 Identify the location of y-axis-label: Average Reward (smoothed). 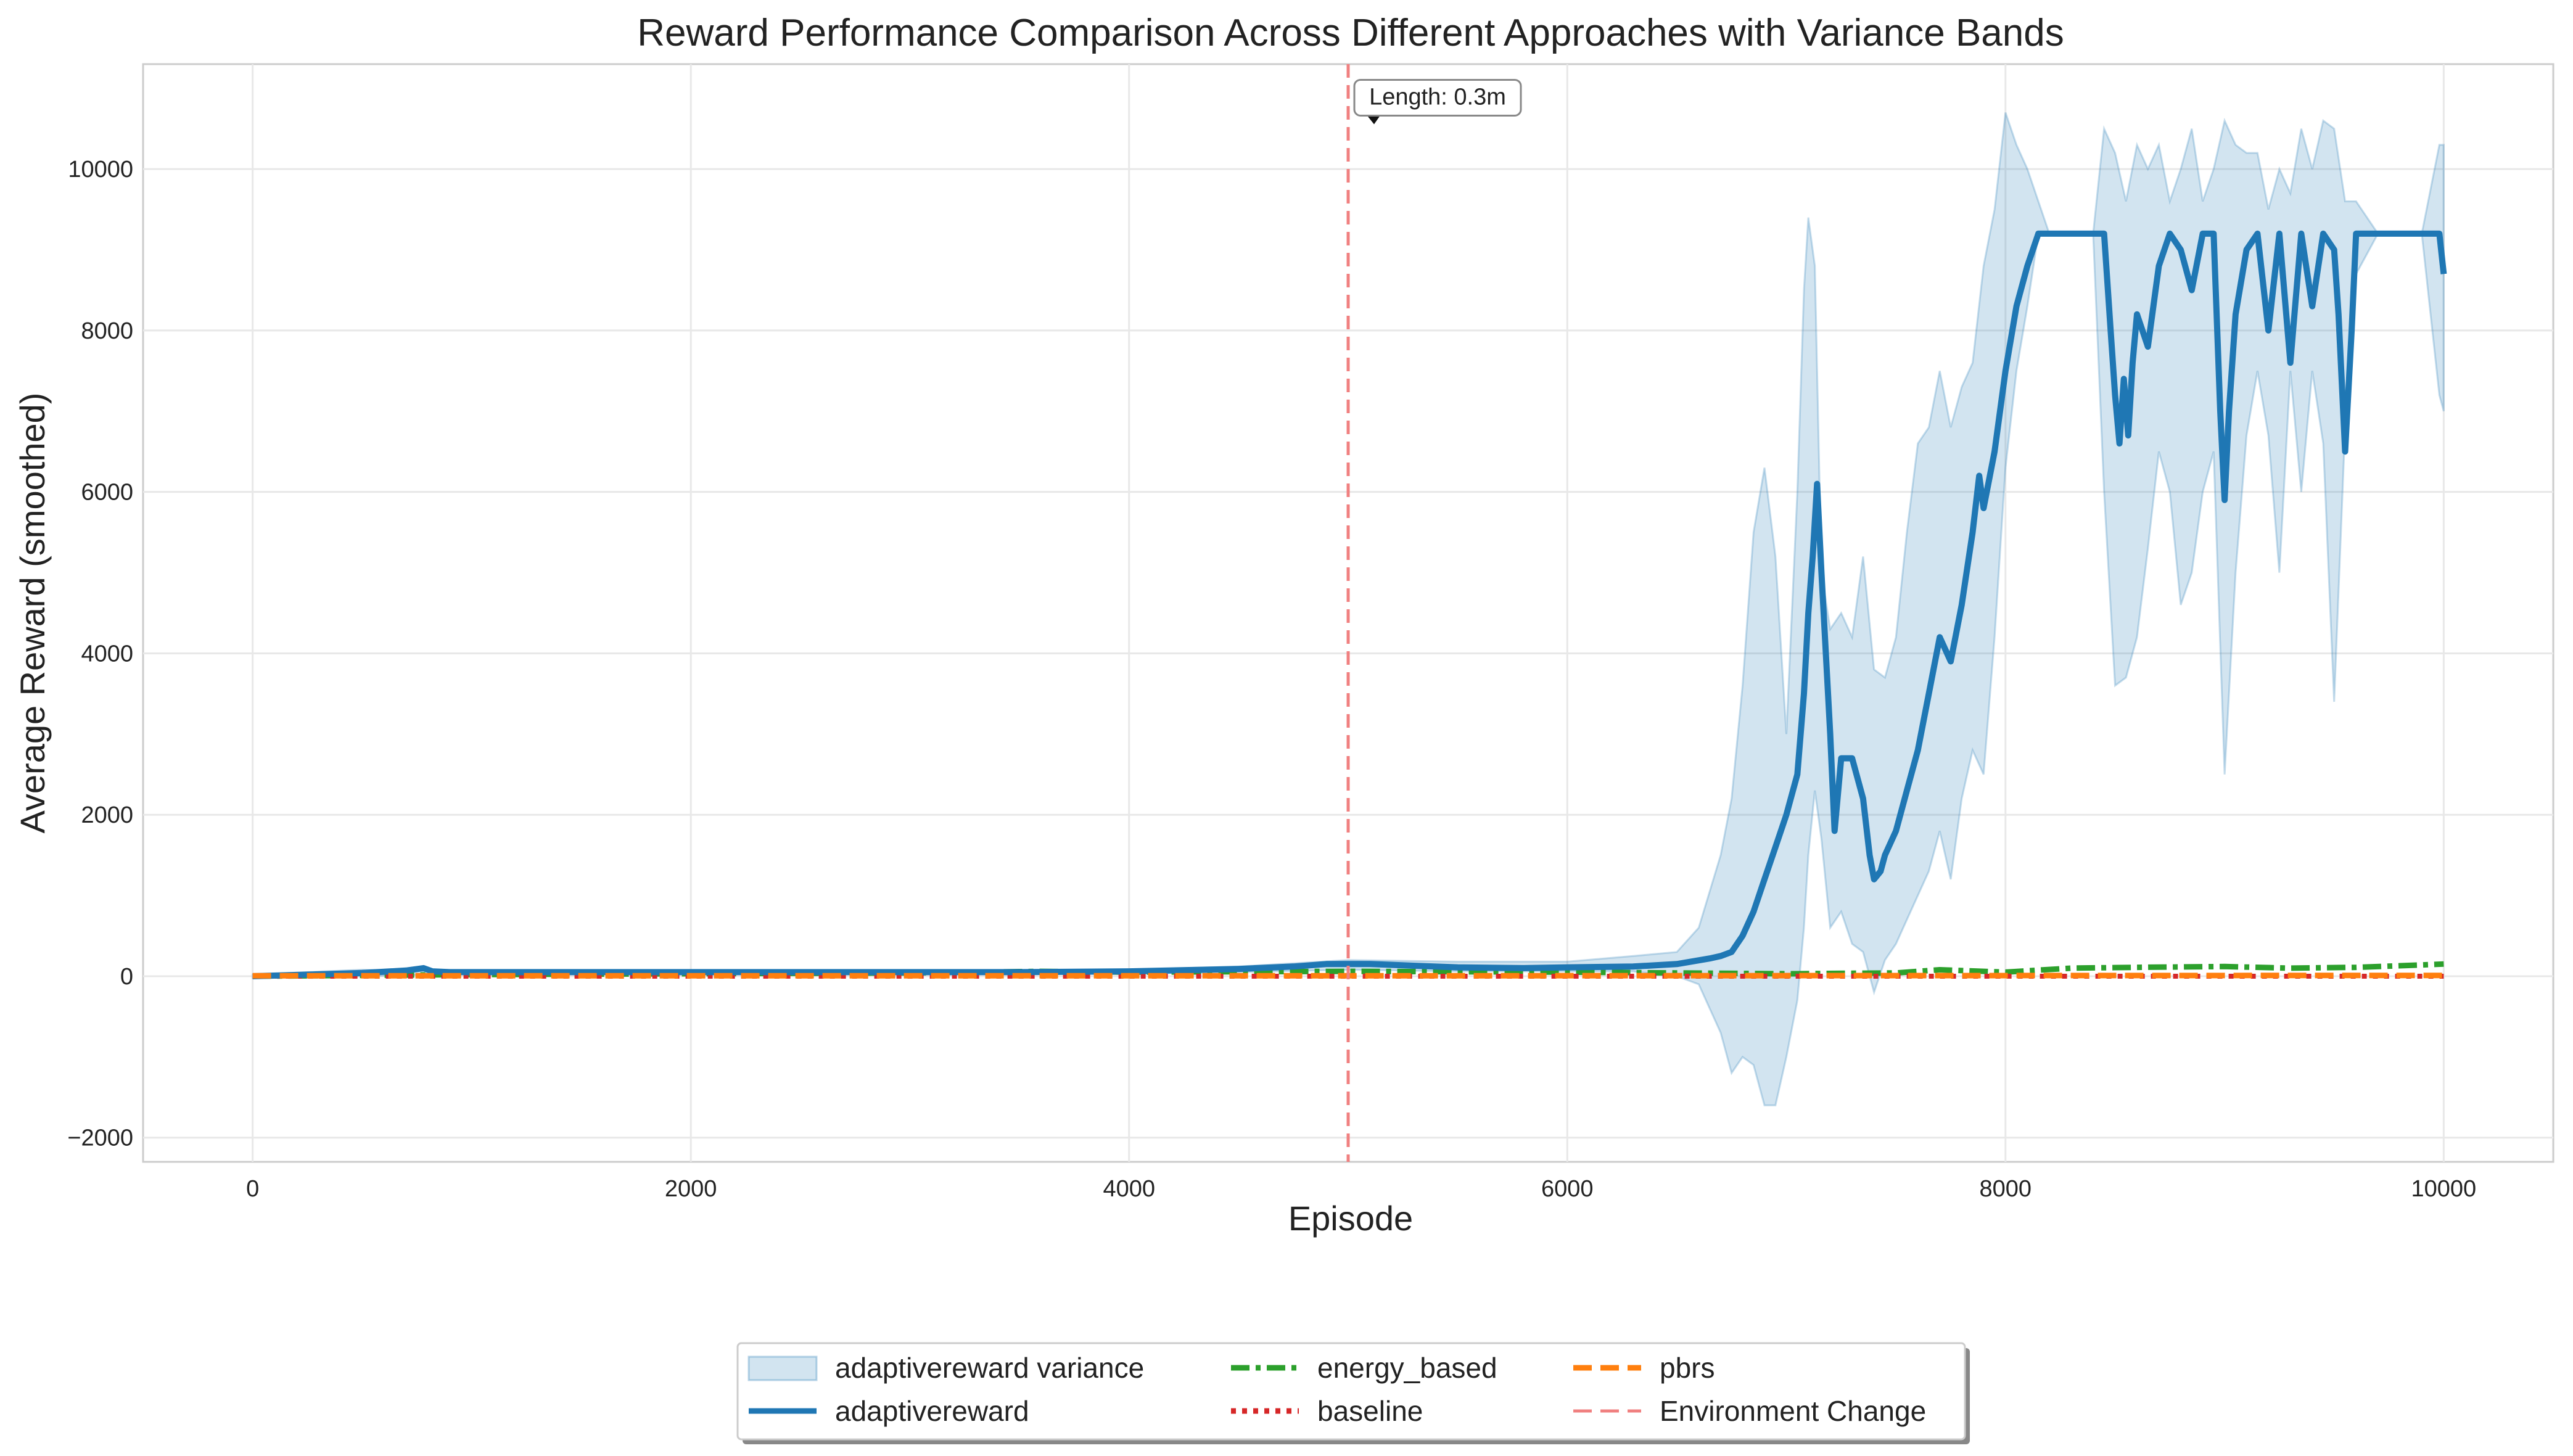
(32, 613).